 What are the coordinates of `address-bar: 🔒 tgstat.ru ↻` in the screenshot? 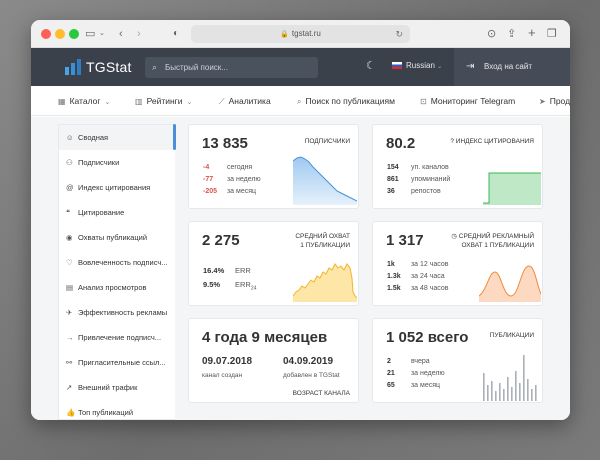 It's located at (300, 34).